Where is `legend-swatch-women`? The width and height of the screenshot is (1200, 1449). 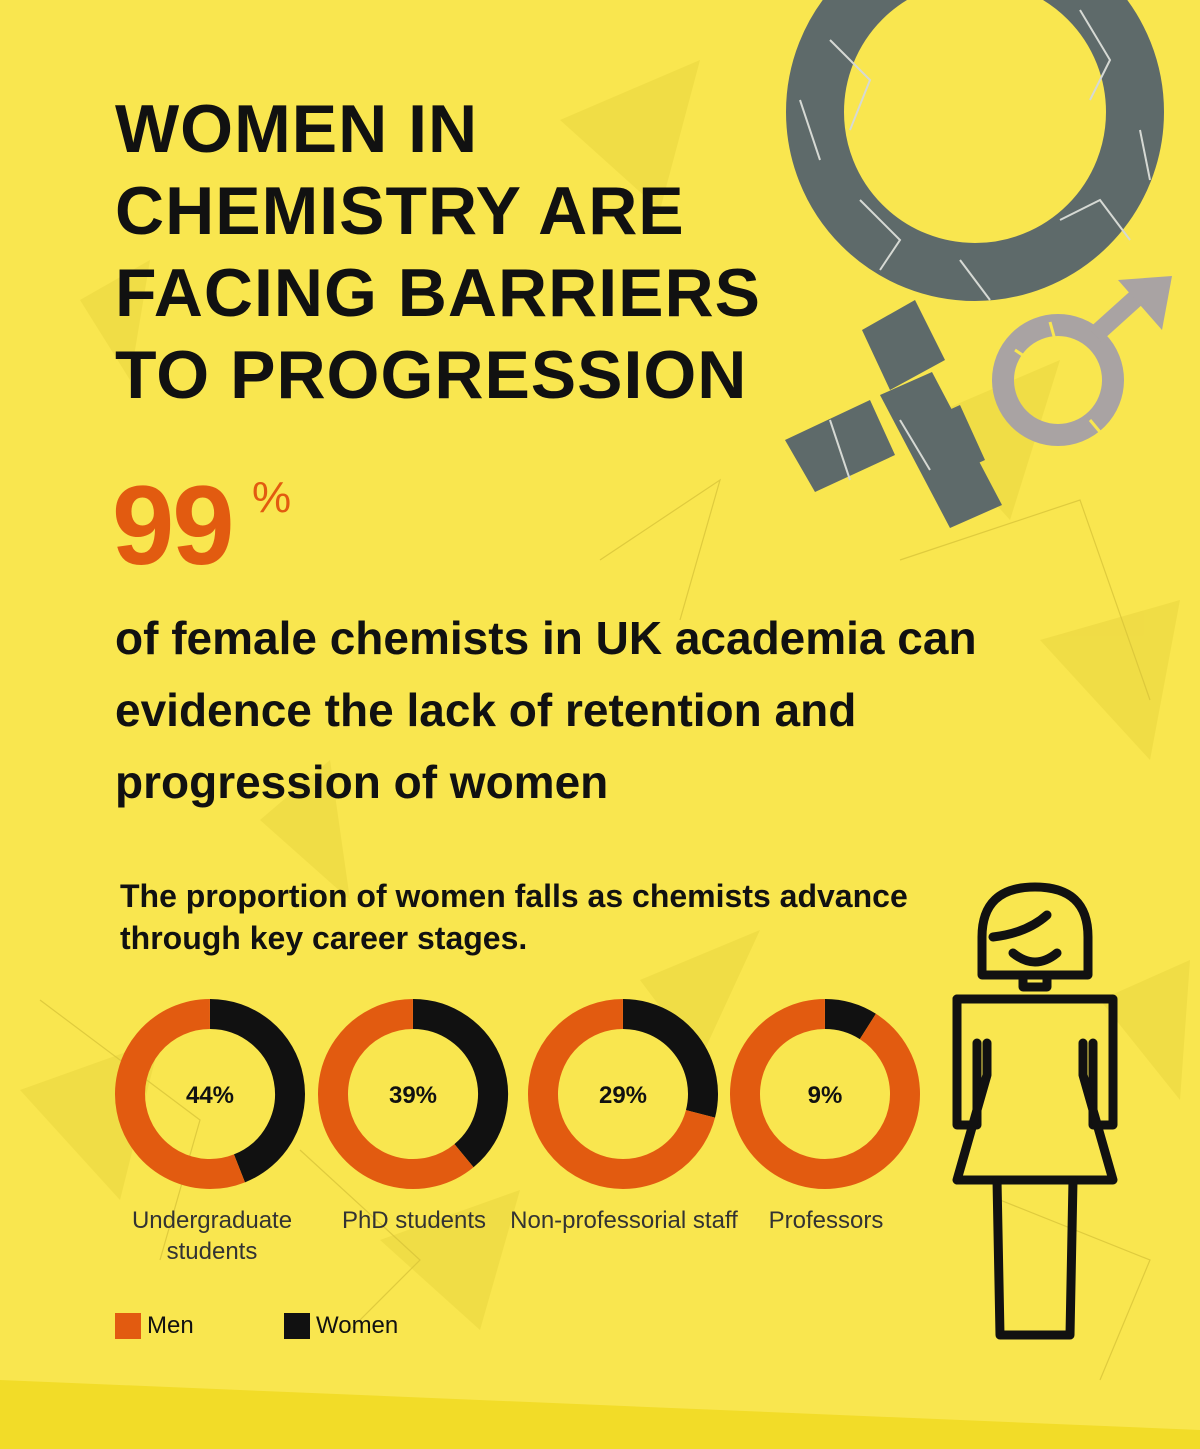 legend-swatch-women is located at coordinates (297, 1326).